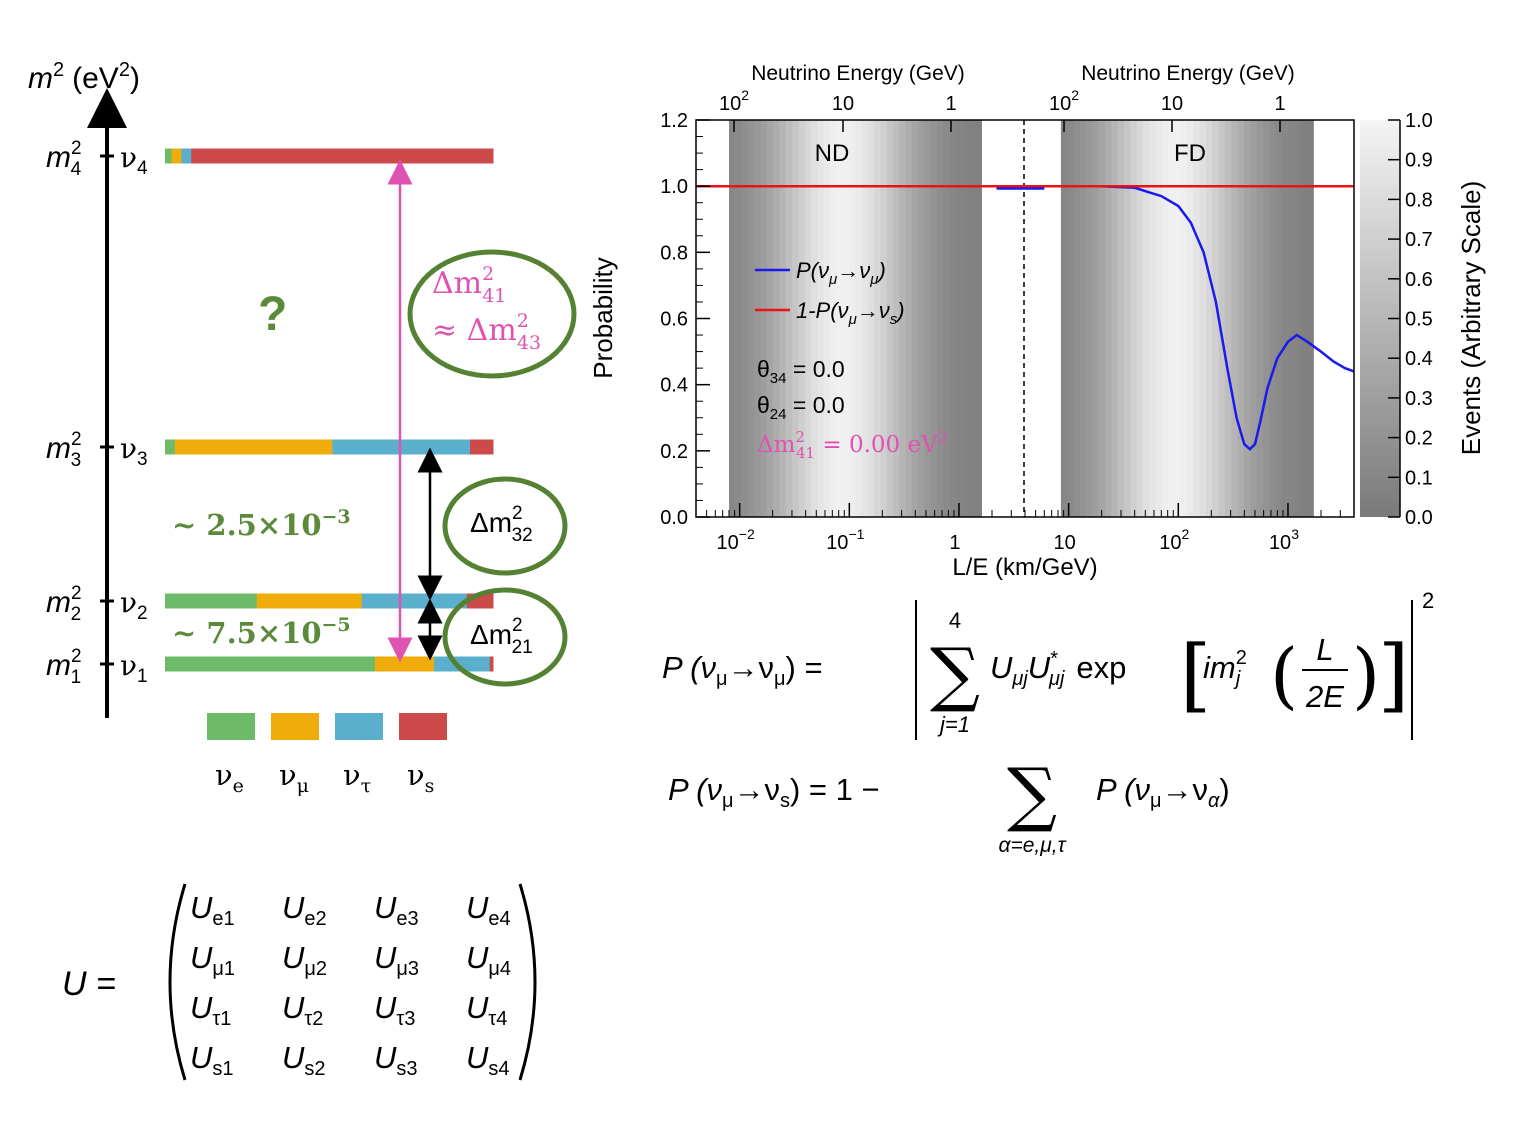  Describe the element at coordinates (674, 452) in the screenshot. I see `y-tick-label: 0.2` at that location.